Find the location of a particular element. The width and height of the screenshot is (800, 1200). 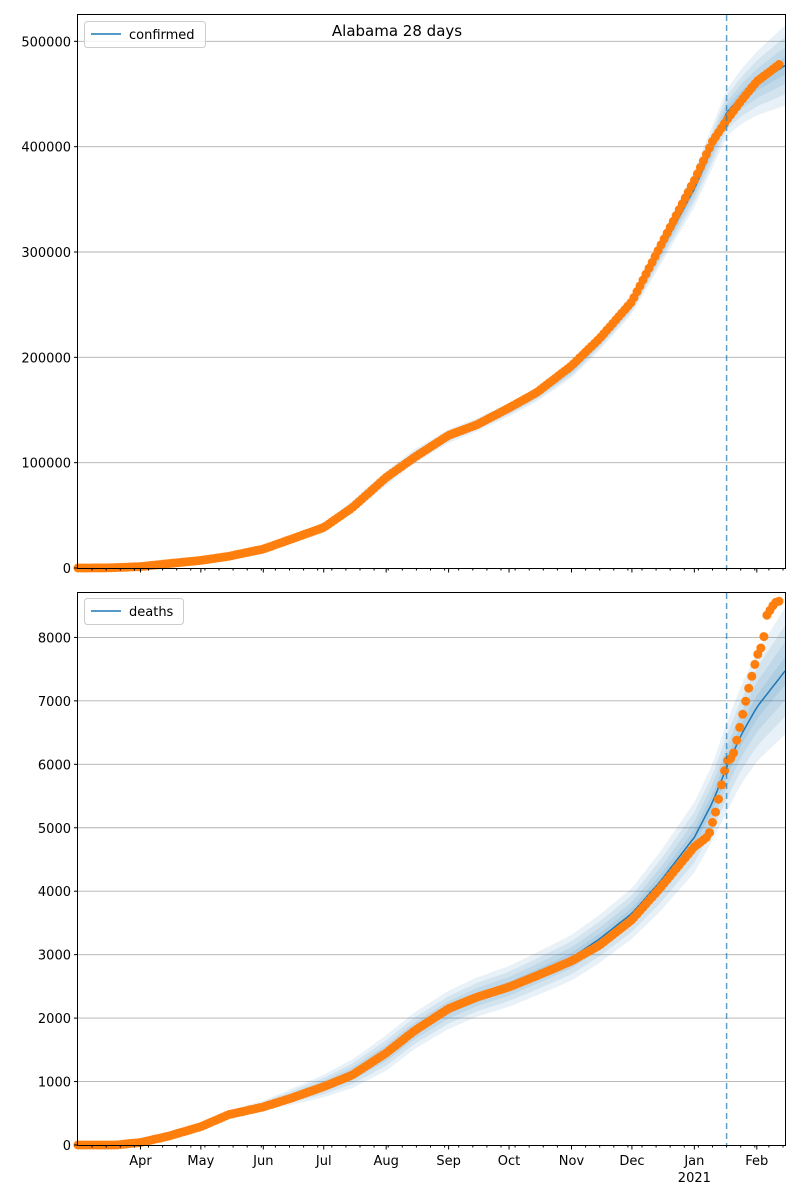

legend-label-deaths: deaths is located at coordinates (151, 612).